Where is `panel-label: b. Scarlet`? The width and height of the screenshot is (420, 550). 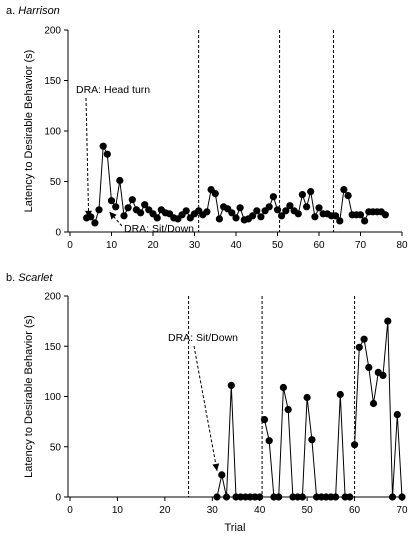
panel-label: b. Scarlet is located at coordinates (29, 278).